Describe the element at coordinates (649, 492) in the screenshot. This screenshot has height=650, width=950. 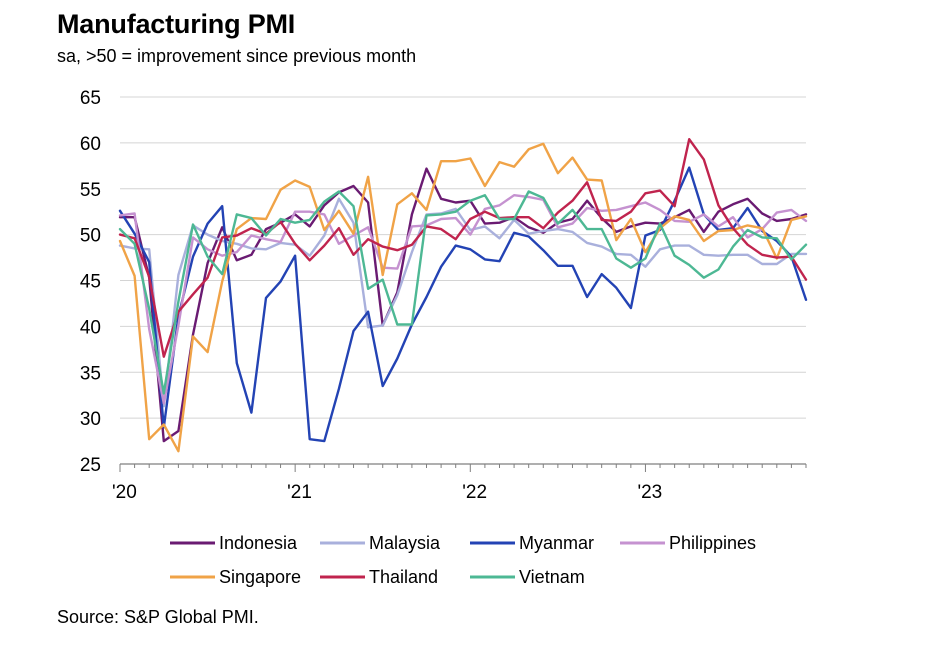
I see `x-tick-label: '23` at that location.